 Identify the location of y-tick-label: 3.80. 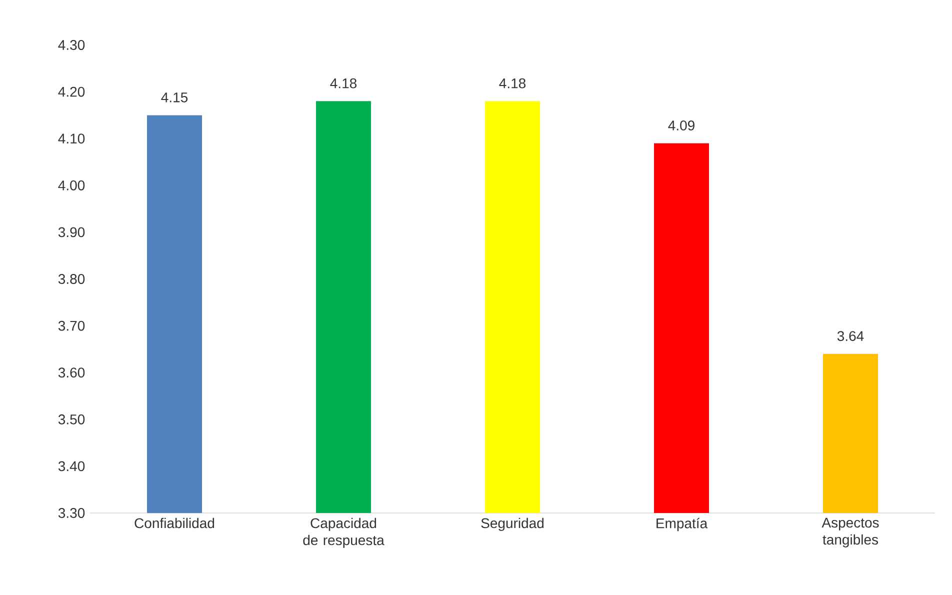
(71, 279).